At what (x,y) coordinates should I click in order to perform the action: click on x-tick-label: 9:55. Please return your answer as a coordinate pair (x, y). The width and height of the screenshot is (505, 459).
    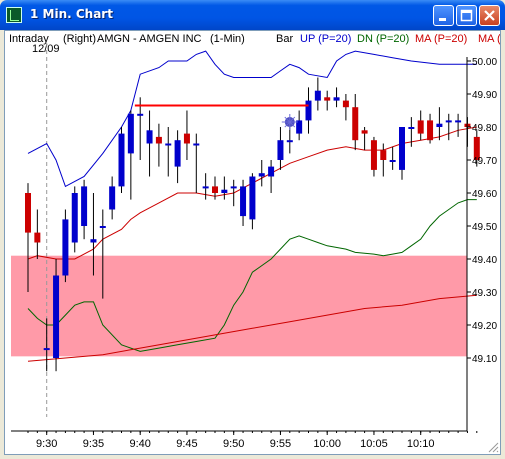
    Looking at the image, I should click on (280, 444).